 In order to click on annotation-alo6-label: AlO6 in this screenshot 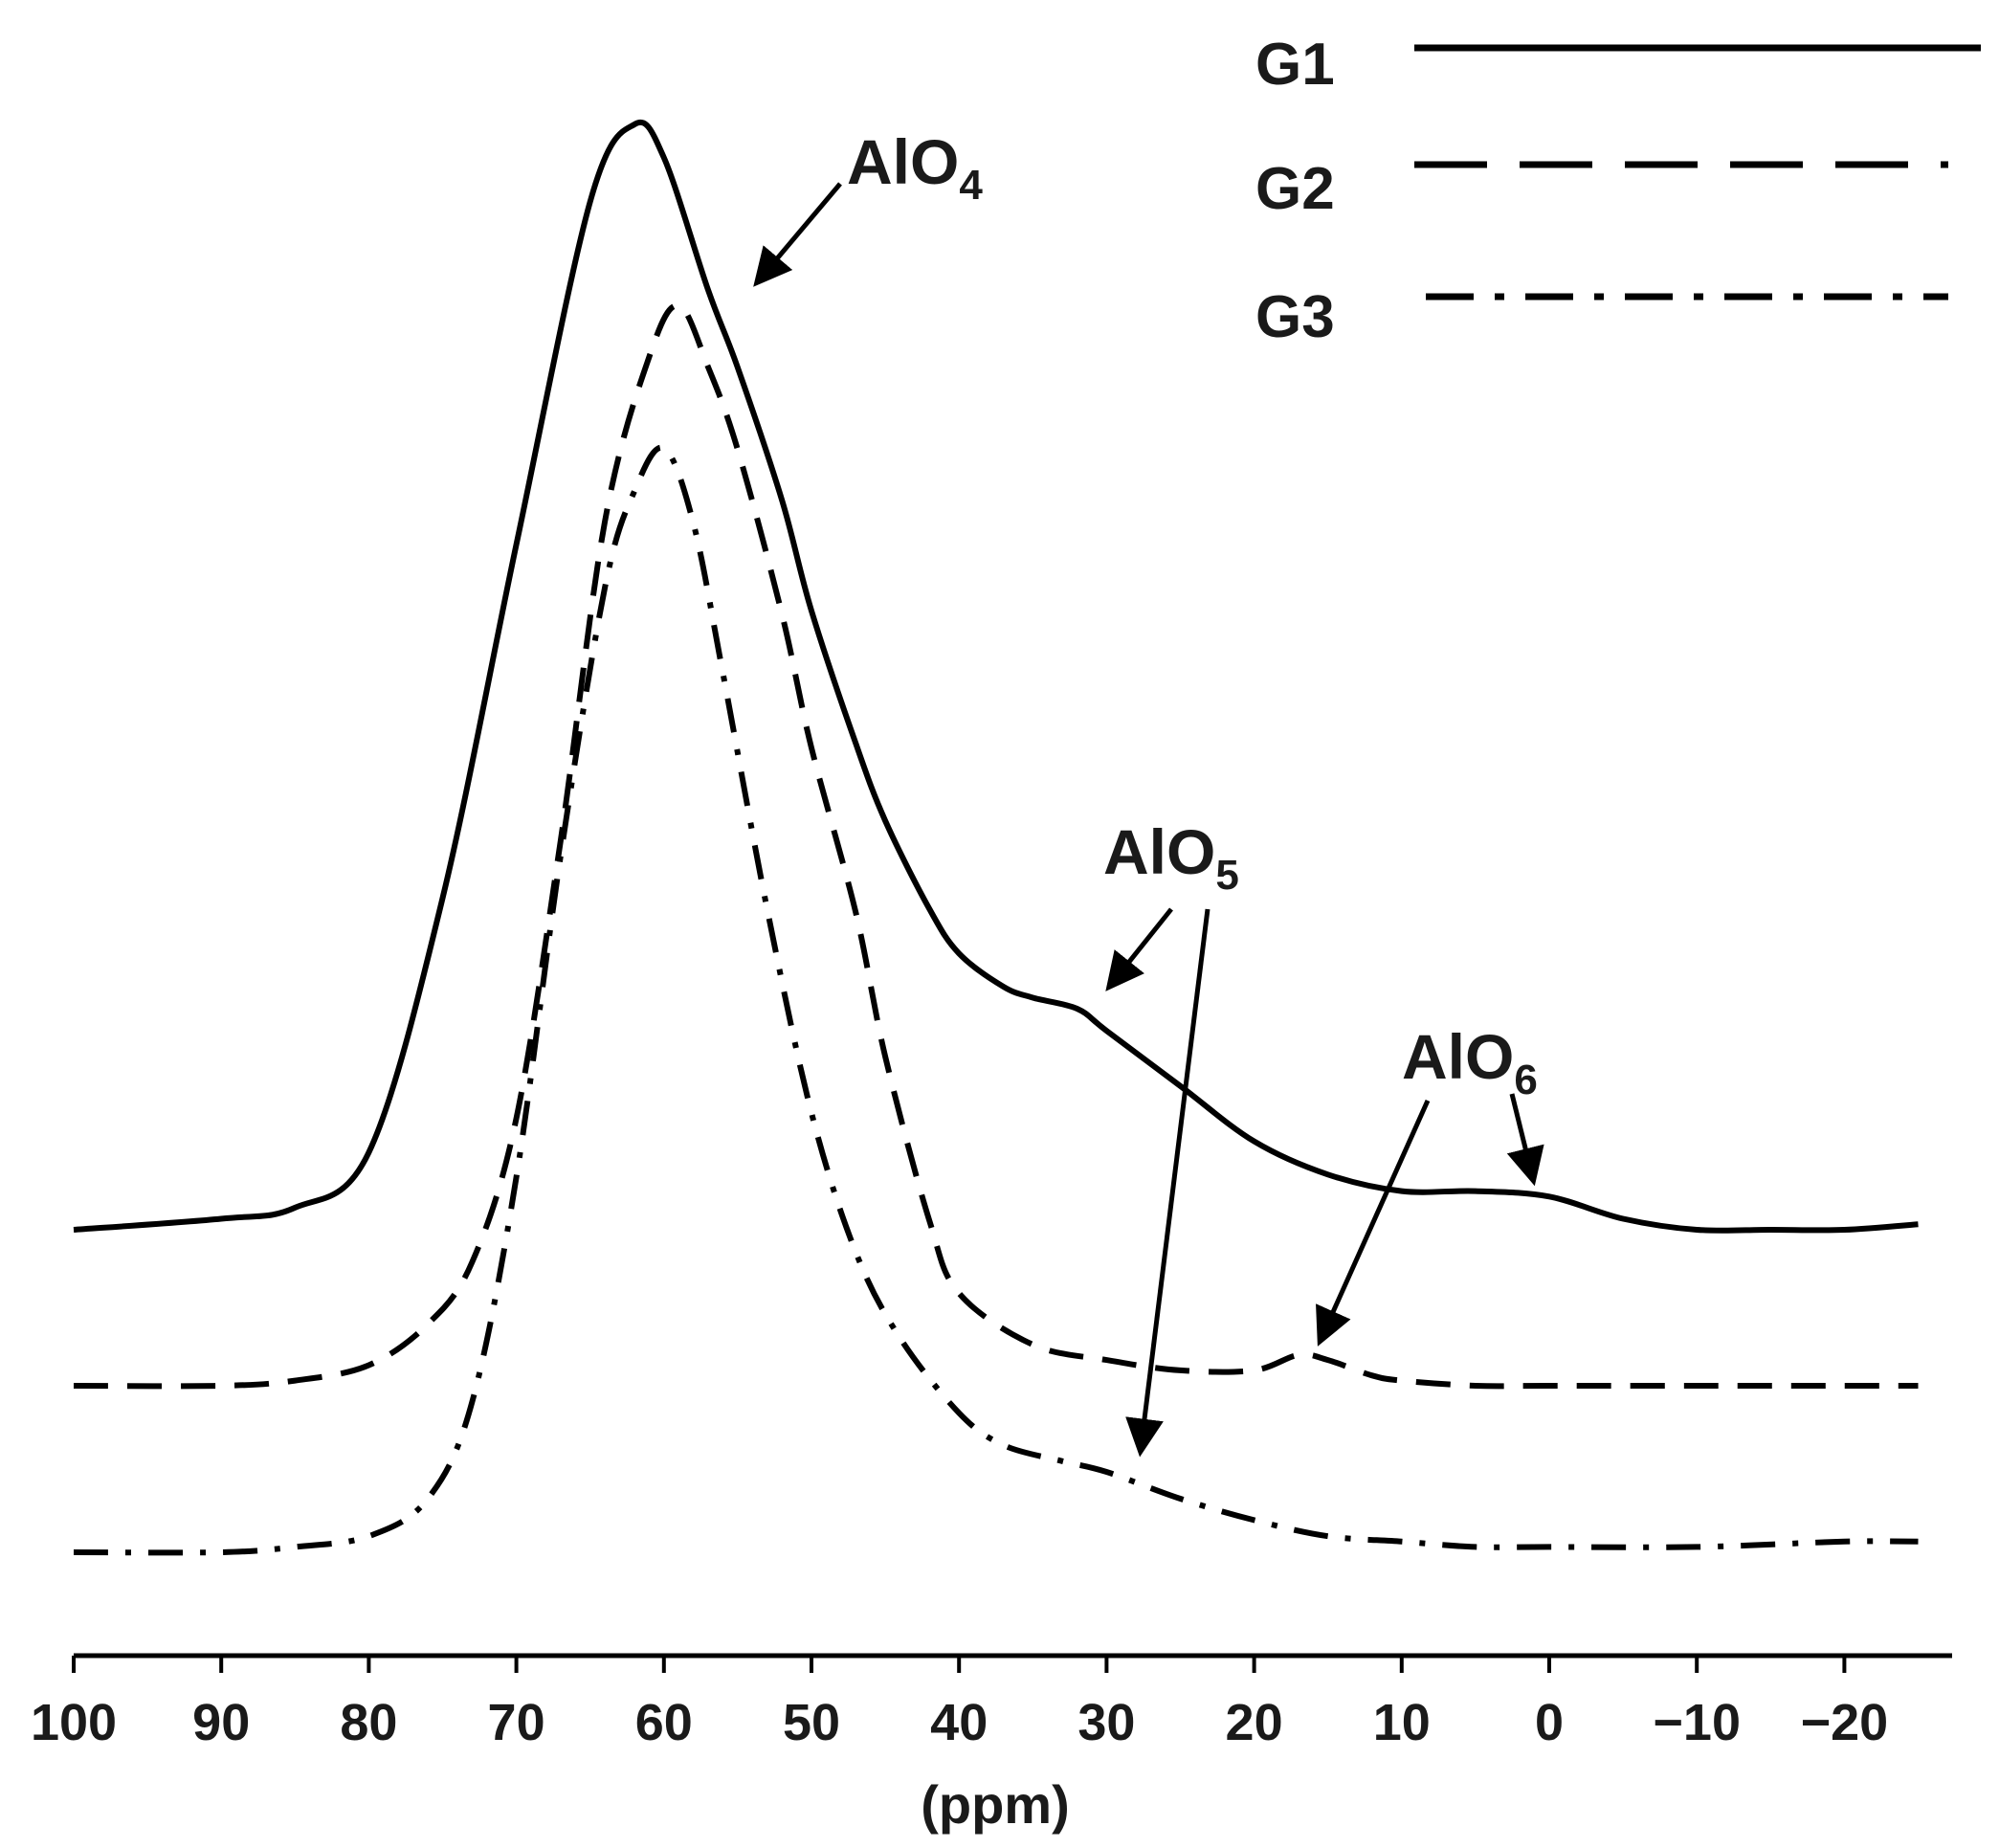, I will do `click(1470, 1062)`.